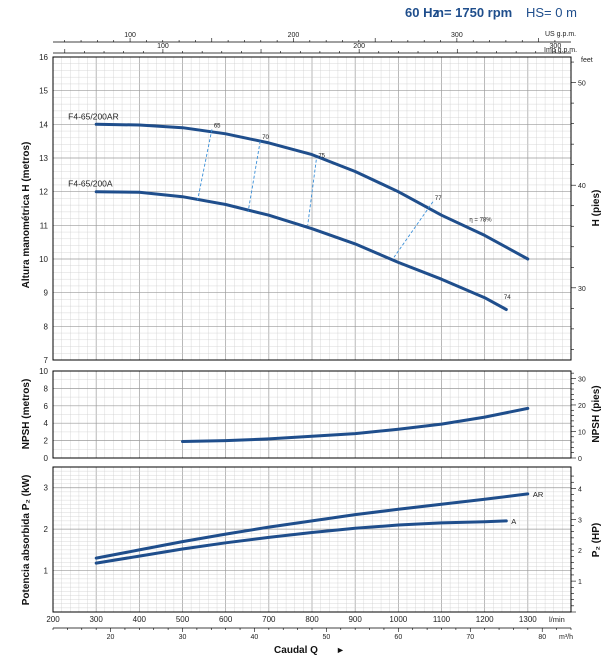 Image resolution: width=616 pixels, height=662 pixels. What do you see at coordinates (422, 12) in the screenshot?
I see `header-frequency: 60 Hz` at bounding box center [422, 12].